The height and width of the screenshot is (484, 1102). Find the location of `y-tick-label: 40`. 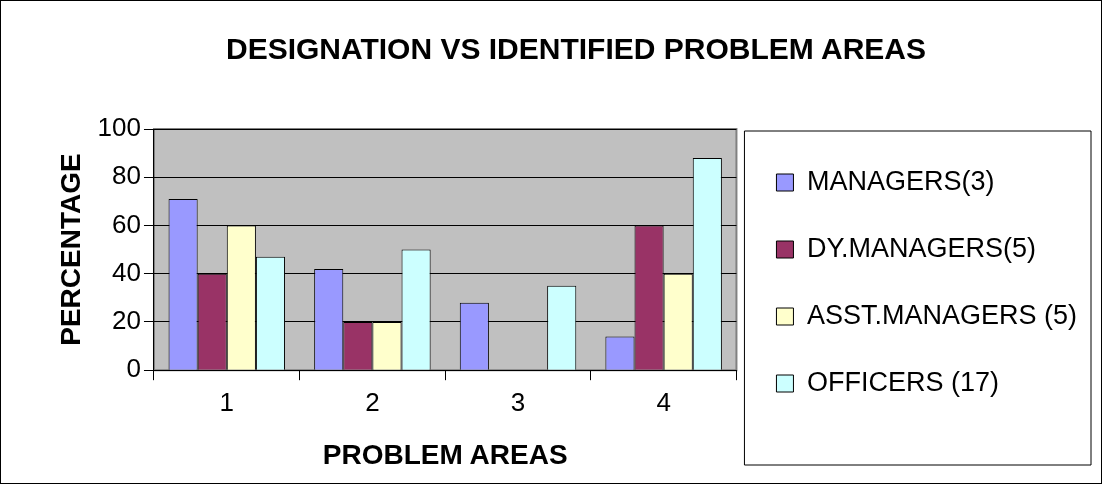

y-tick-label: 40 is located at coordinates (126, 271).